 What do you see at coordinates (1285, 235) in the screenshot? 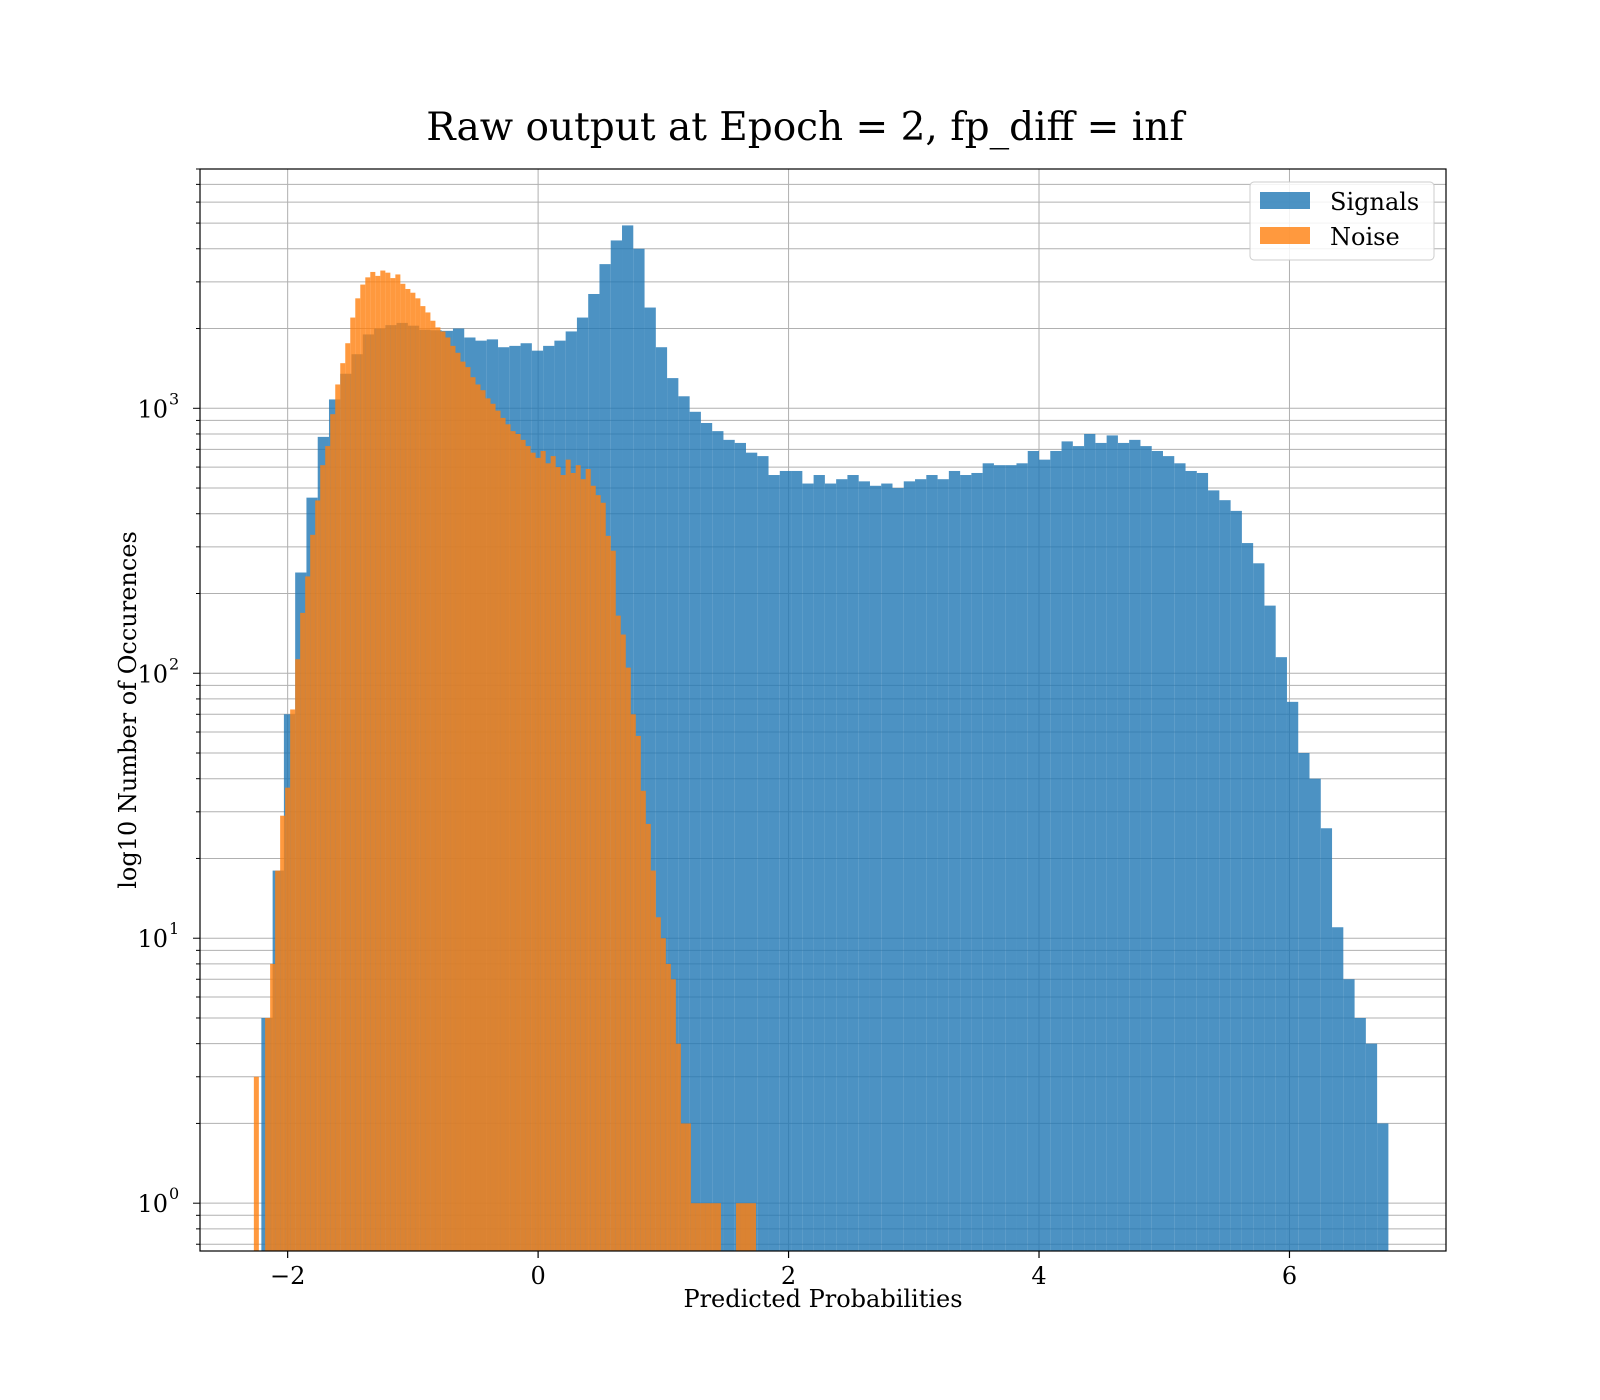
I see `legend-swatch-noise` at bounding box center [1285, 235].